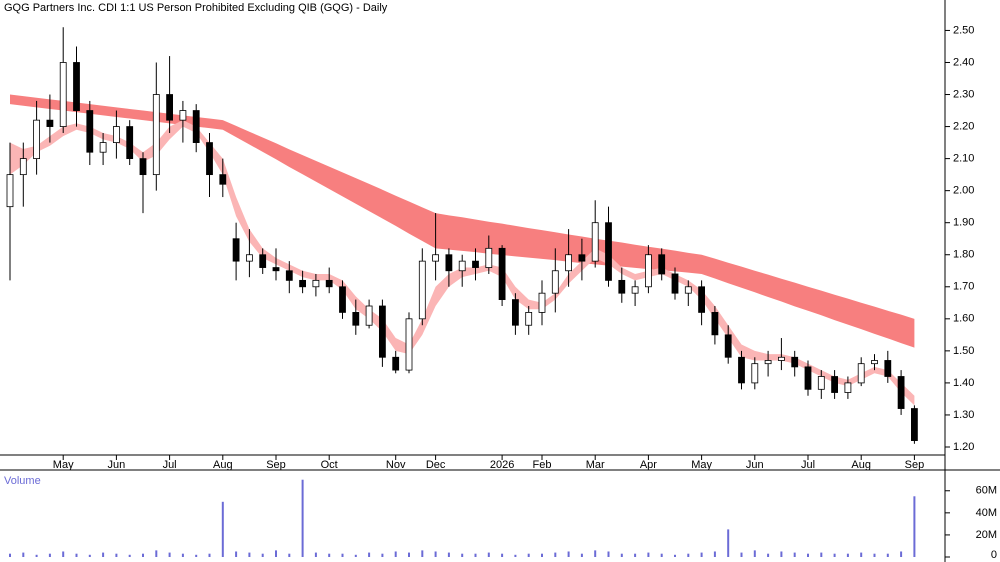  I want to click on x-tick-label: May, so click(63, 465).